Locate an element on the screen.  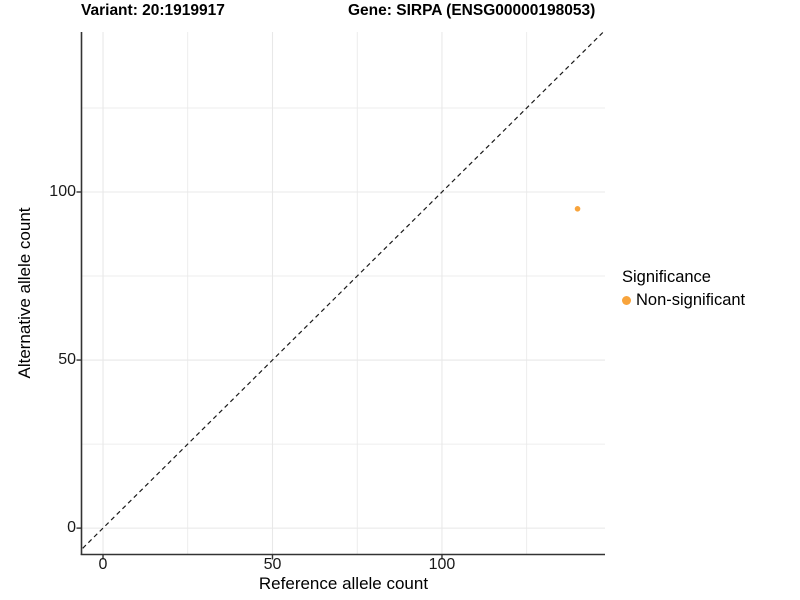
variant-title: Variant: 20:1919917 is located at coordinates (153, 10).